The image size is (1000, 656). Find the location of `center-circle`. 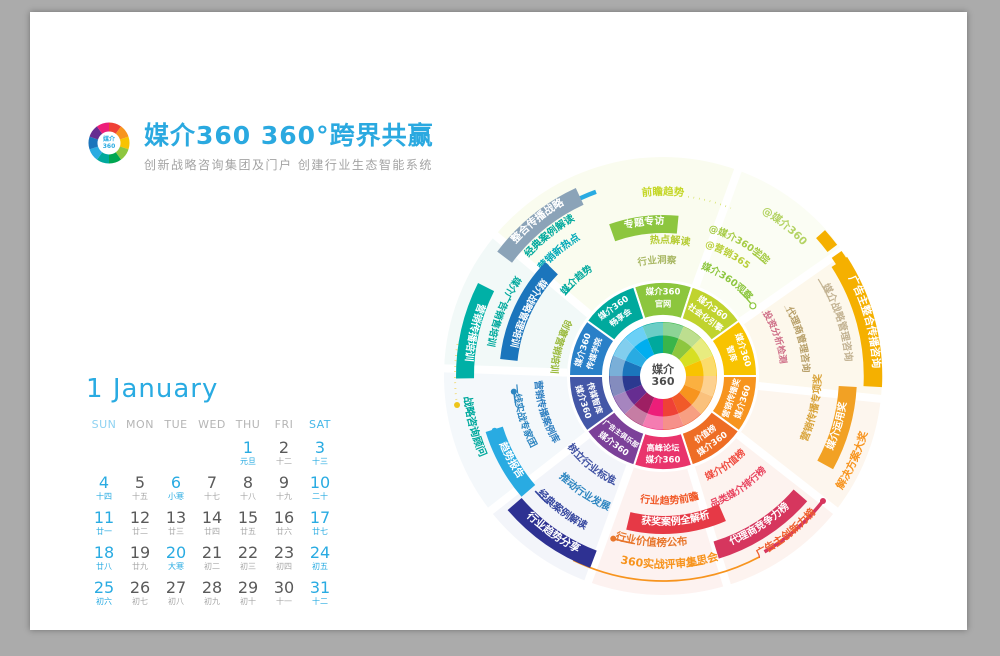

center-circle is located at coordinates (663, 376).